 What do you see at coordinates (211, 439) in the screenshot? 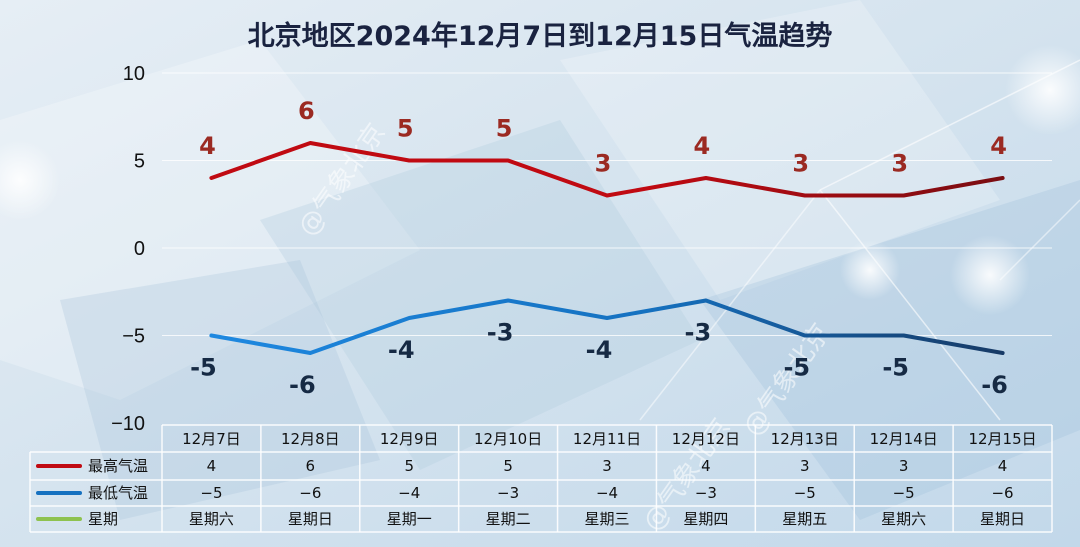
I see `x-category-label: 12月7日` at bounding box center [211, 439].